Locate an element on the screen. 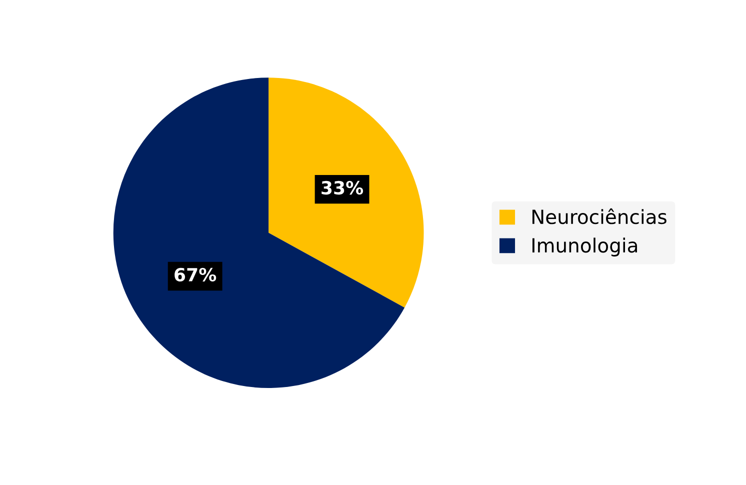 This screenshot has height=485, width=746. data-label: 33% is located at coordinates (343, 187).